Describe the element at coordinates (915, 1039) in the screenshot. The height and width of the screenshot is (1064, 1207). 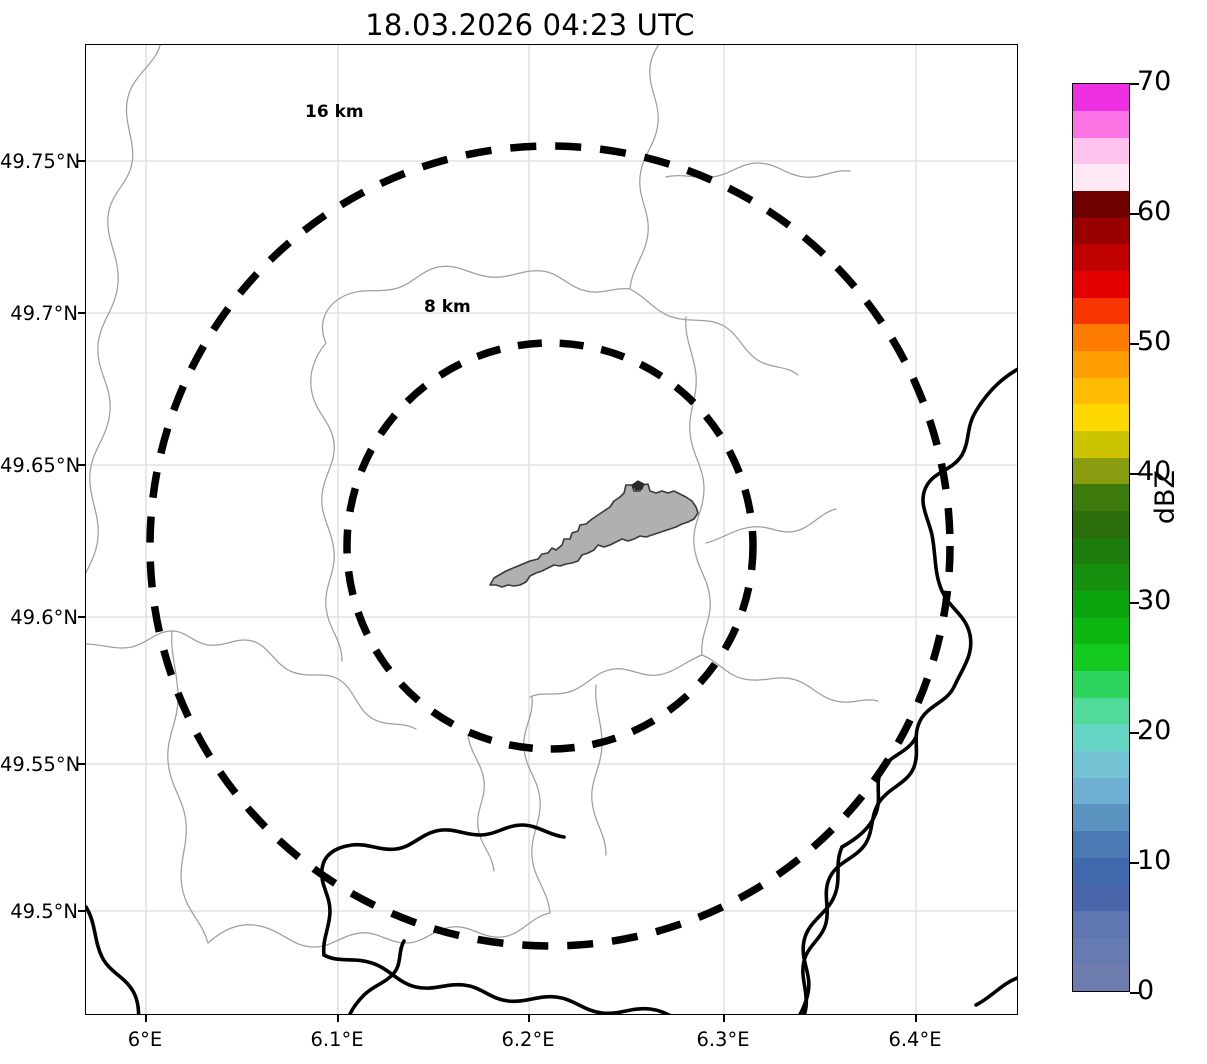
I see `x-tick-label: 6.4°E` at that location.